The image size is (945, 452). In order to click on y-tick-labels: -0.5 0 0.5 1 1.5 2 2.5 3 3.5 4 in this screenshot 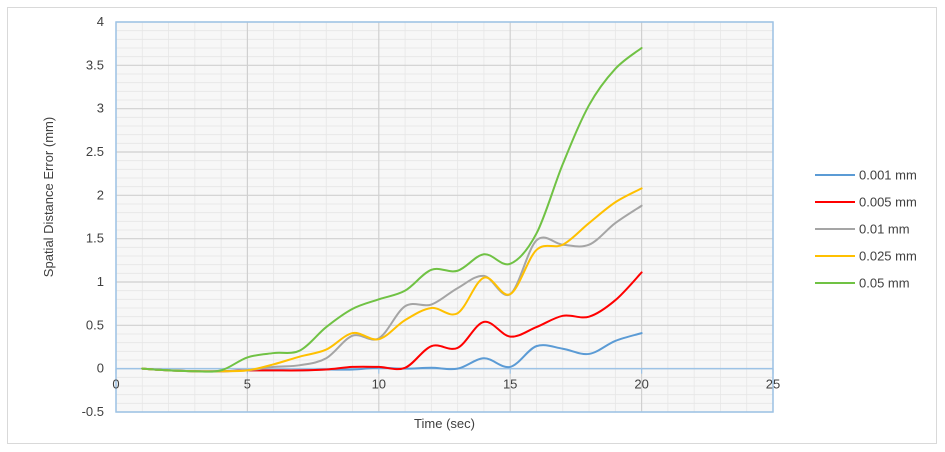, I will do `click(93, 216)`.